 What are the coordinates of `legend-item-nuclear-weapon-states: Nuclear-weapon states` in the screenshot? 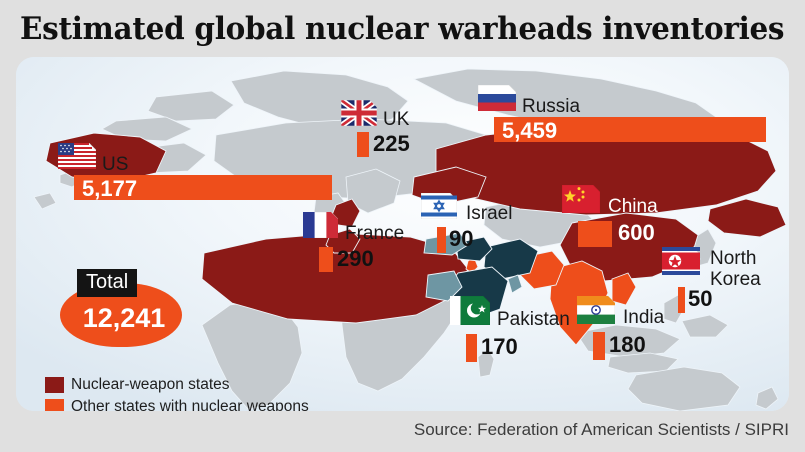 It's located at (199, 384).